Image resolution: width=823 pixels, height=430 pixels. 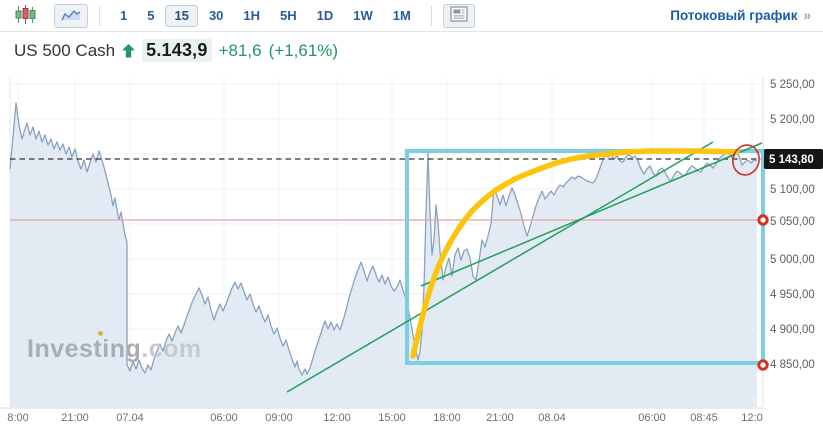 I want to click on instrument-header: US 500 Cash 5.143,9 +81,6 (+1,61%), so click(x=411, y=50).